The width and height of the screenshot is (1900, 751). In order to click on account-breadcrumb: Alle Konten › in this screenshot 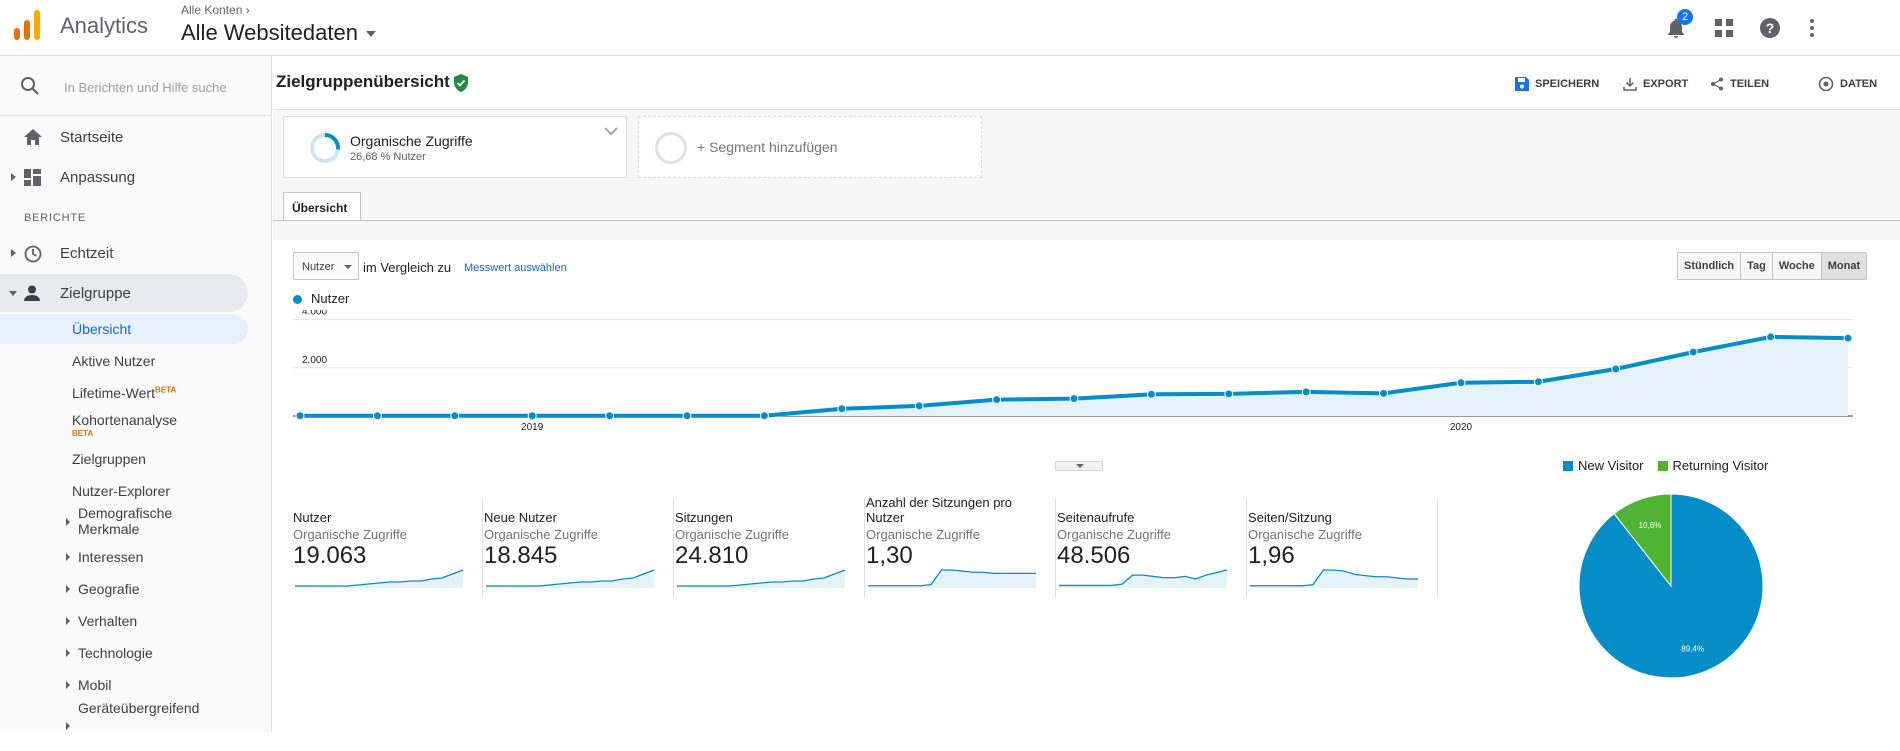, I will do `click(215, 10)`.